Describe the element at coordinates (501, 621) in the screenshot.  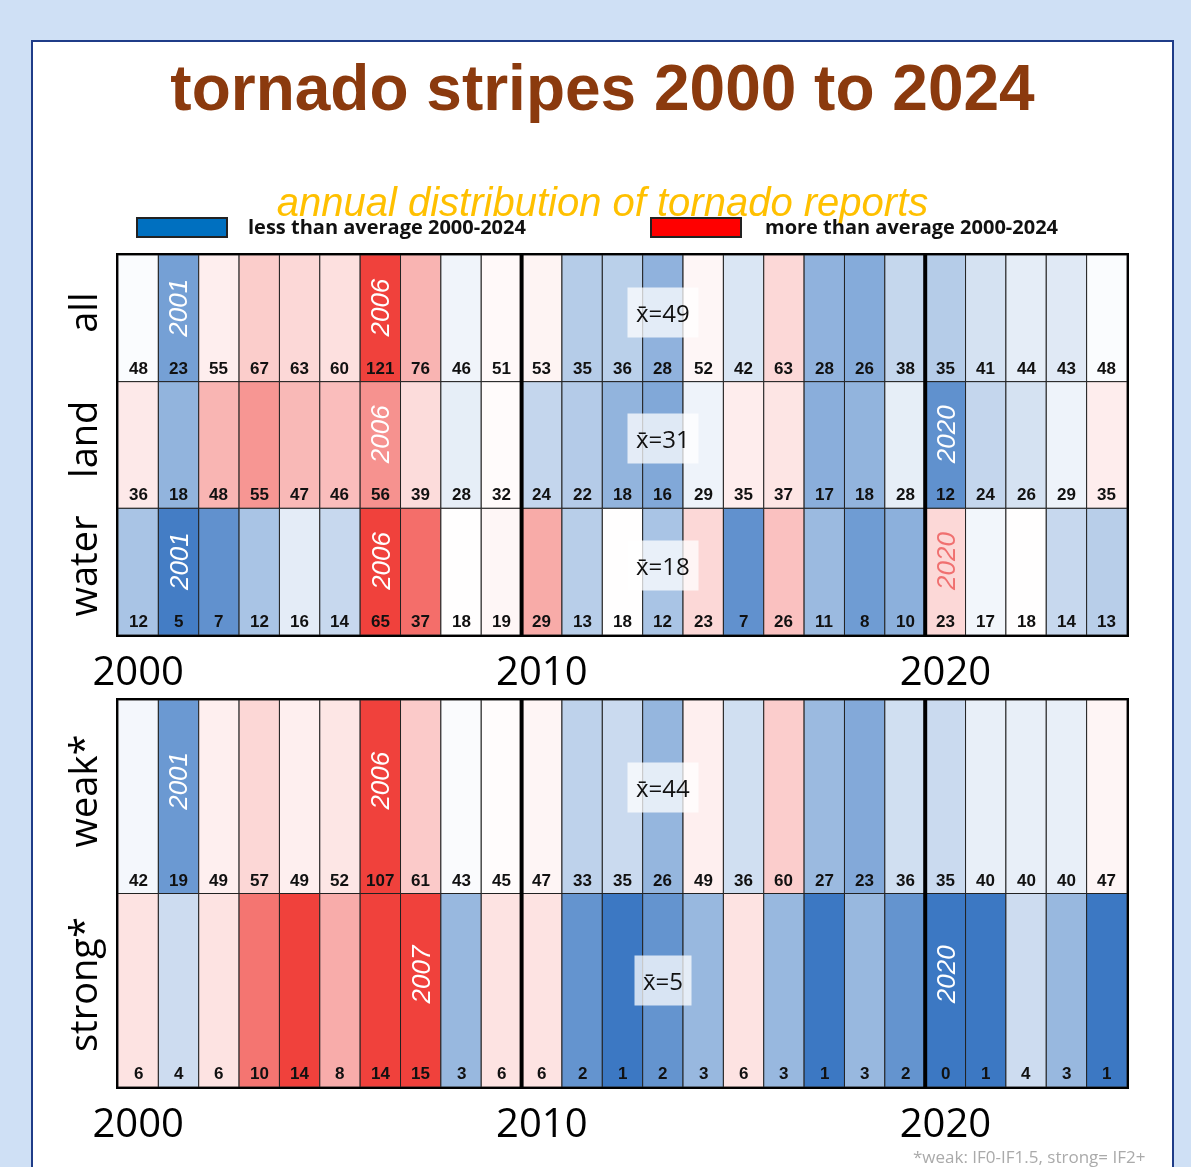
I see `data-label: 19` at that location.